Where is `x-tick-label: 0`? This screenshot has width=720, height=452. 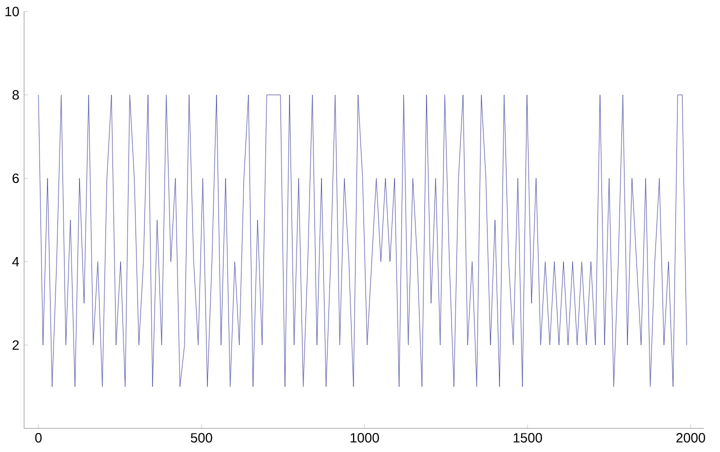 x-tick-label: 0 is located at coordinates (38, 437).